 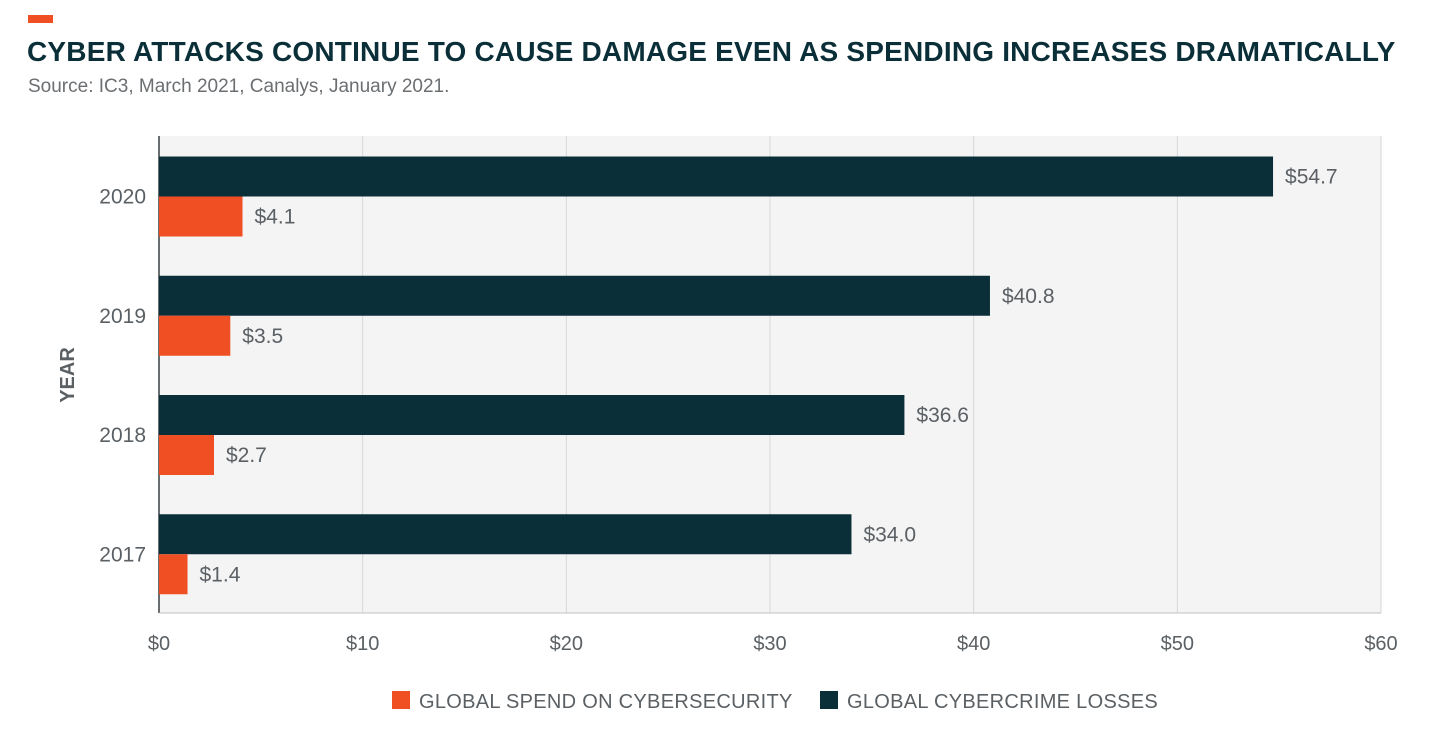 What do you see at coordinates (889, 534) in the screenshot?
I see `data-label-losses: $34.0` at bounding box center [889, 534].